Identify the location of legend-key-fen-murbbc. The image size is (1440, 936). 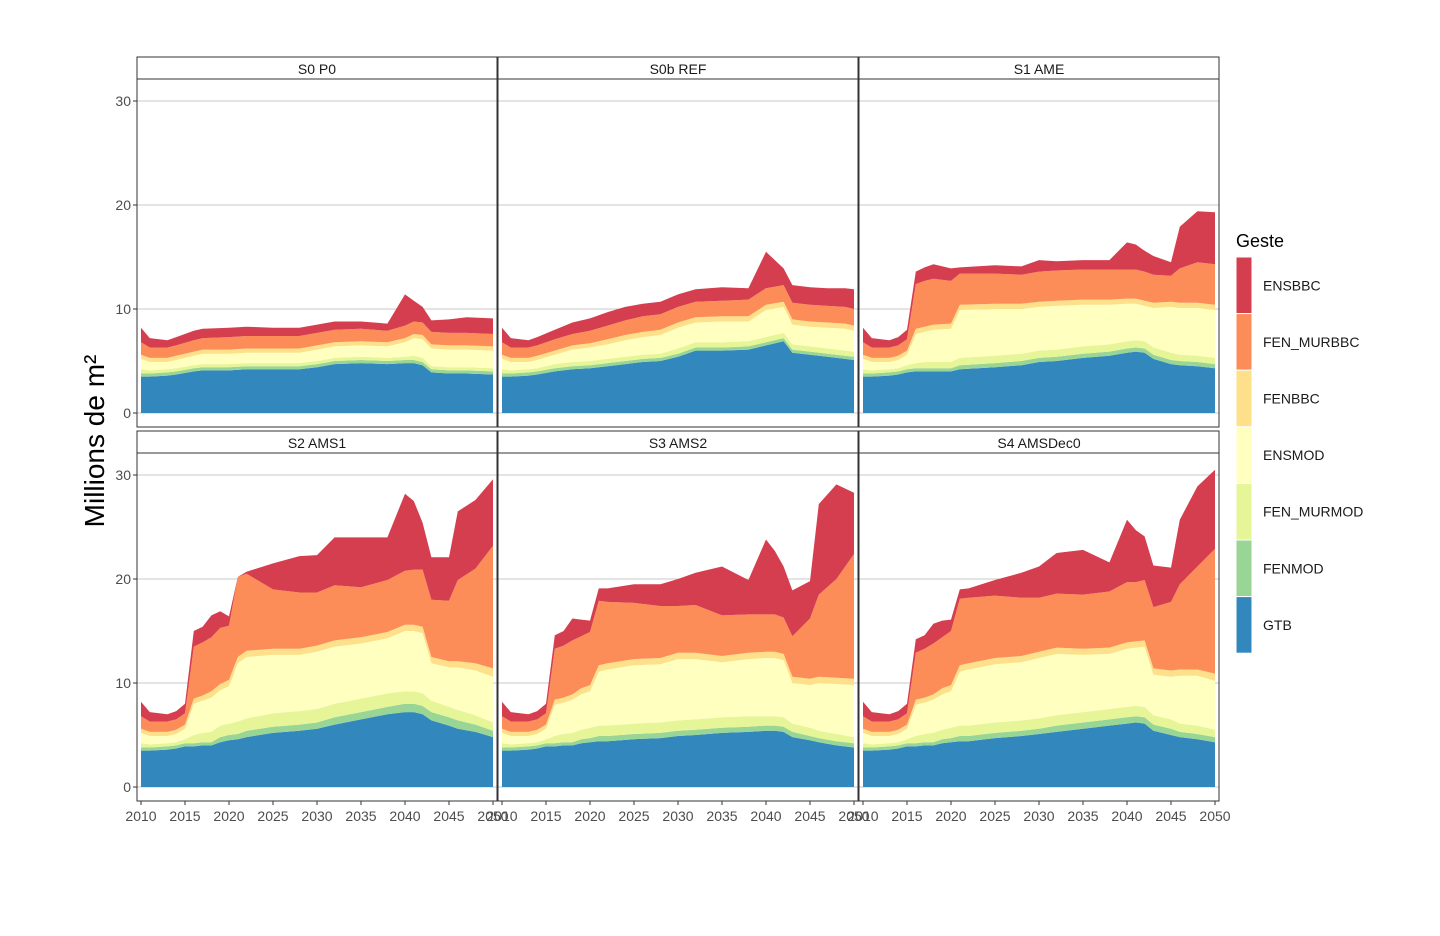
(1244, 342).